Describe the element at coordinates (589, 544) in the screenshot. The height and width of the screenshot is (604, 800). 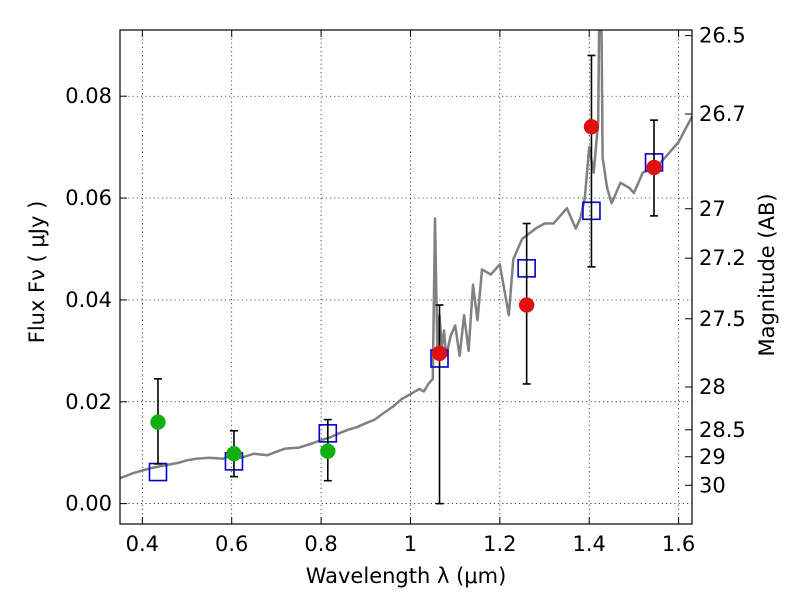
I see `x-tick-label: 1.4` at that location.